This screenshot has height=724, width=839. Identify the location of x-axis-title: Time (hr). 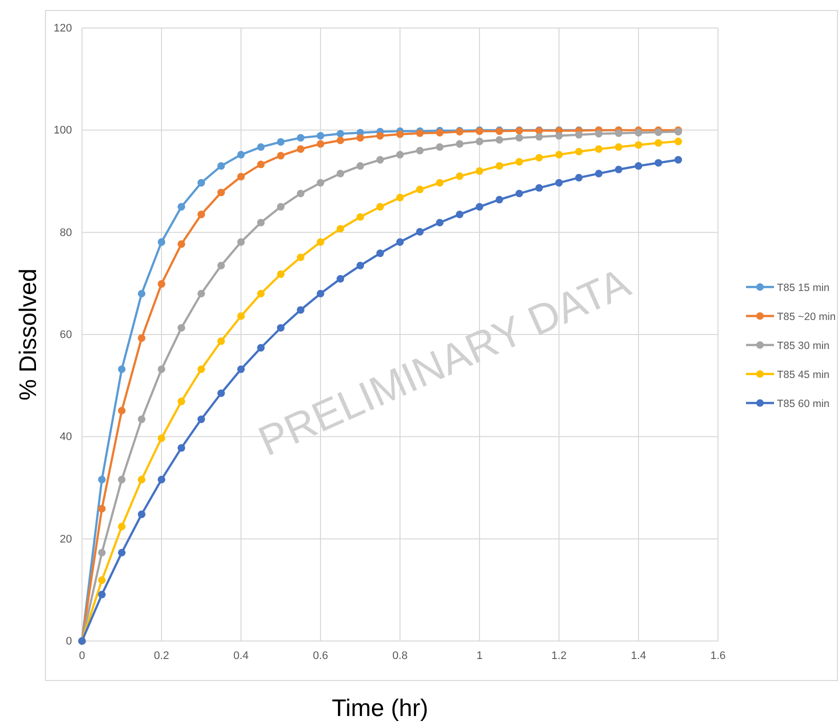
(380, 708).